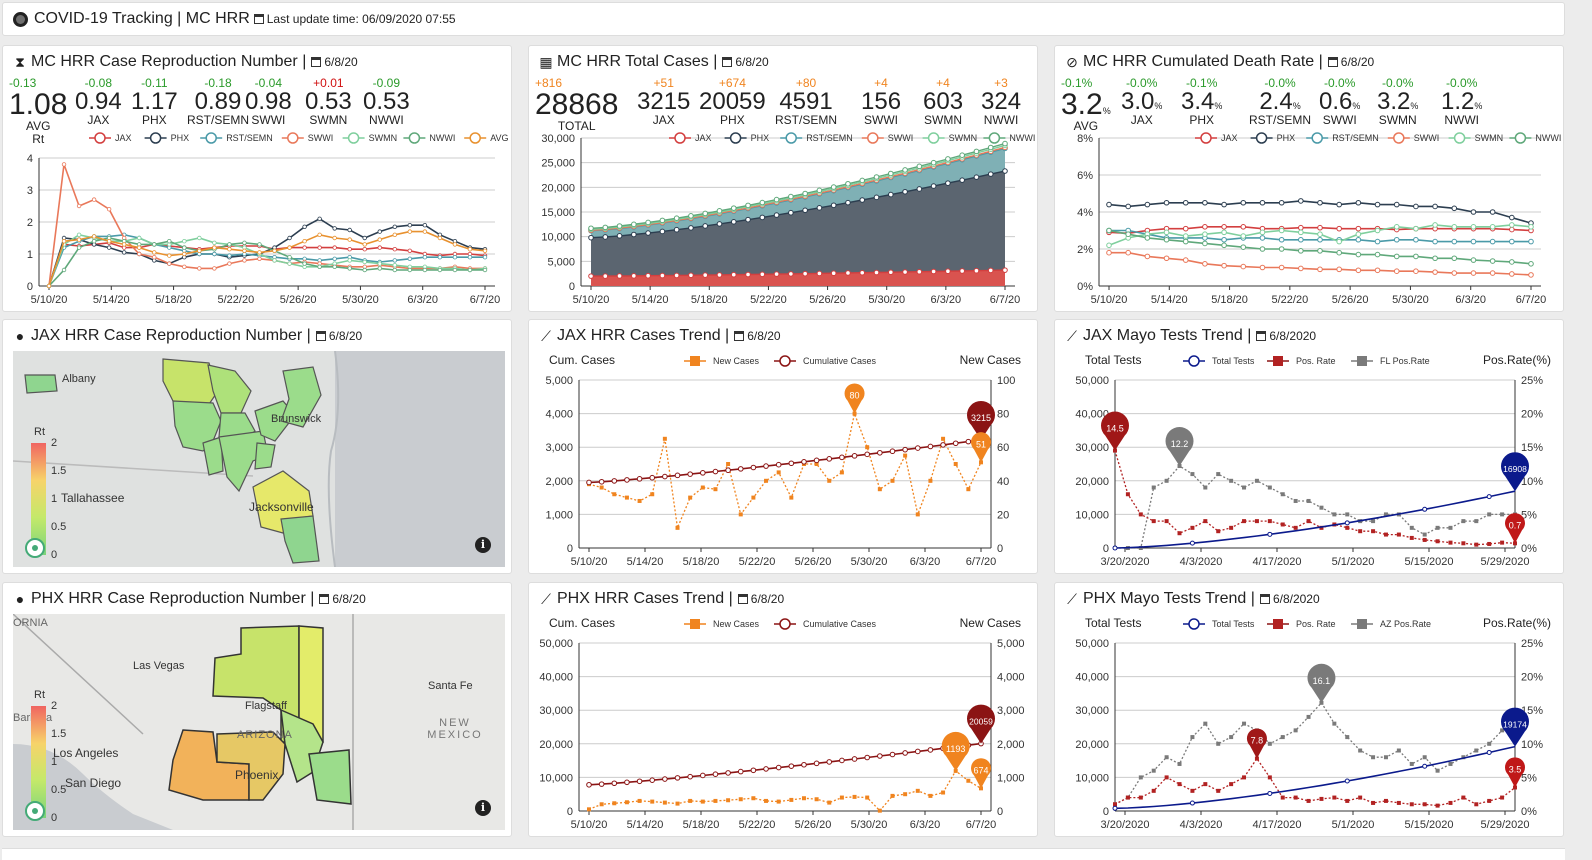  What do you see at coordinates (38, 499) in the screenshot?
I see `rt-color-legend` at bounding box center [38, 499].